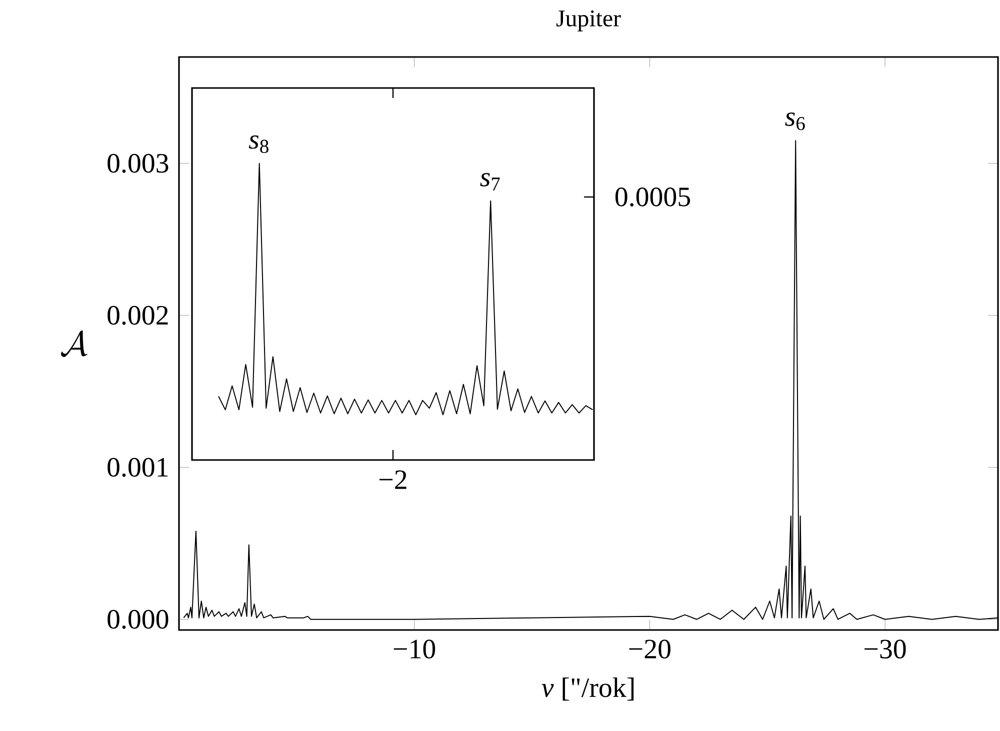 This screenshot has width=1000, height=731. What do you see at coordinates (258, 144) in the screenshot?
I see `annotation: s$_{8}$` at bounding box center [258, 144].